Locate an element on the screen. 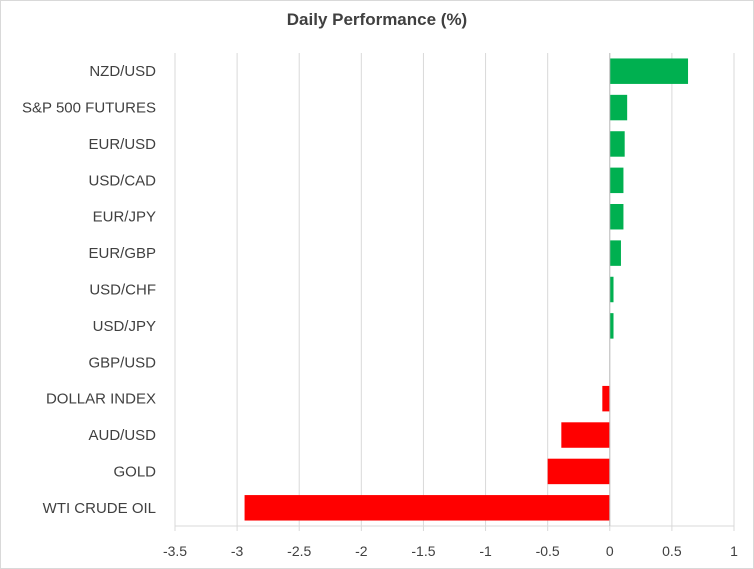 Image resolution: width=754 pixels, height=569 pixels. category-label: S&P 500 FUTURES is located at coordinates (89, 108).